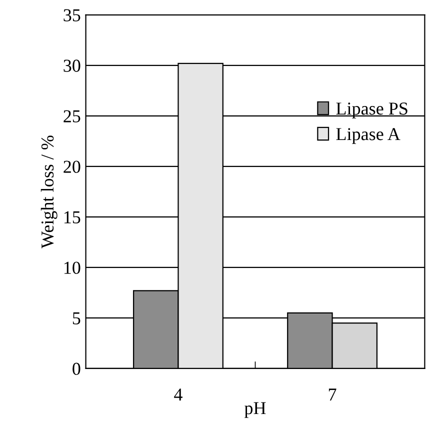 This screenshot has height=426, width=429. What do you see at coordinates (332, 394) in the screenshot?
I see `x-tick-label: 7` at bounding box center [332, 394].